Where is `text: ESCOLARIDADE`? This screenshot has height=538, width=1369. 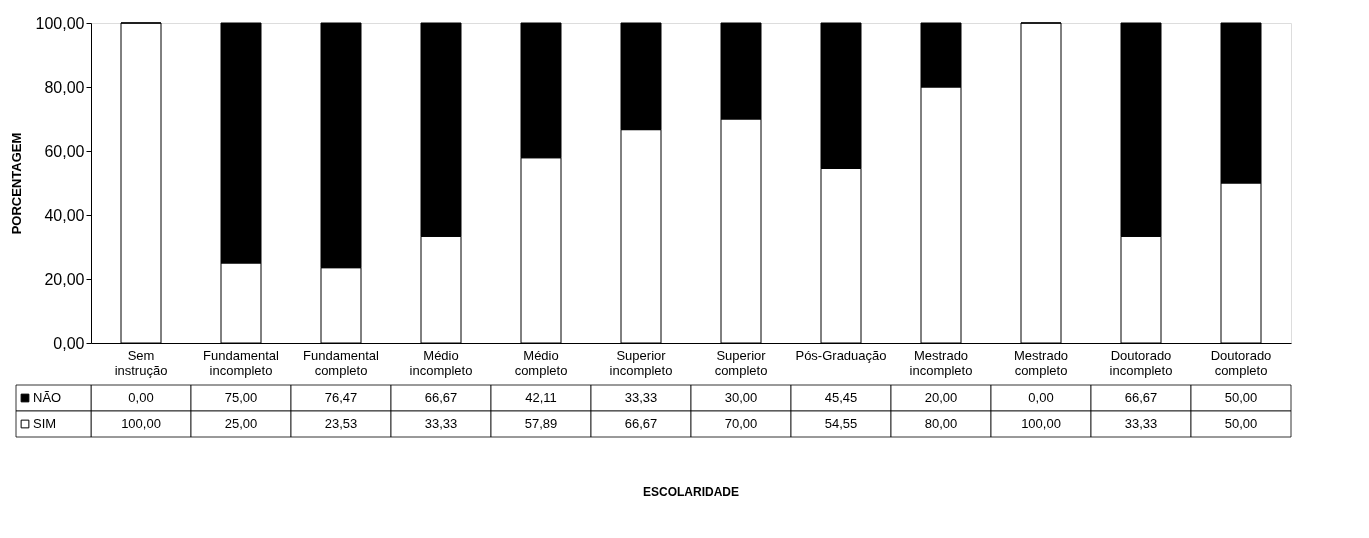 text: ESCOLARIDADE is located at coordinates (691, 492).